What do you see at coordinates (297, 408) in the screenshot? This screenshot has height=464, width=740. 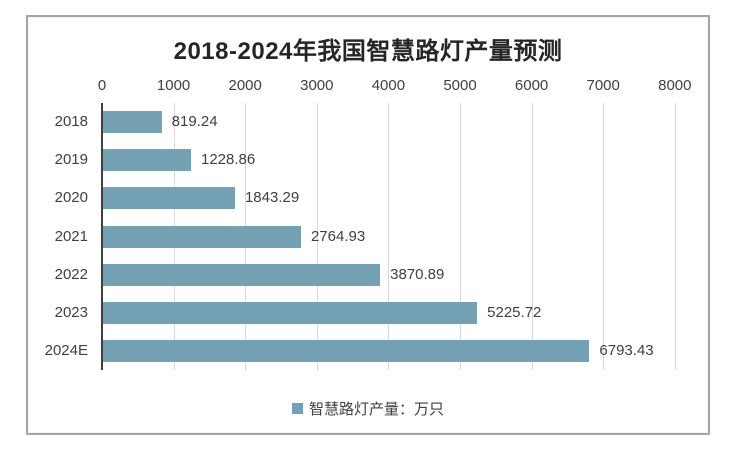 I see `legend-marker-icon` at bounding box center [297, 408].